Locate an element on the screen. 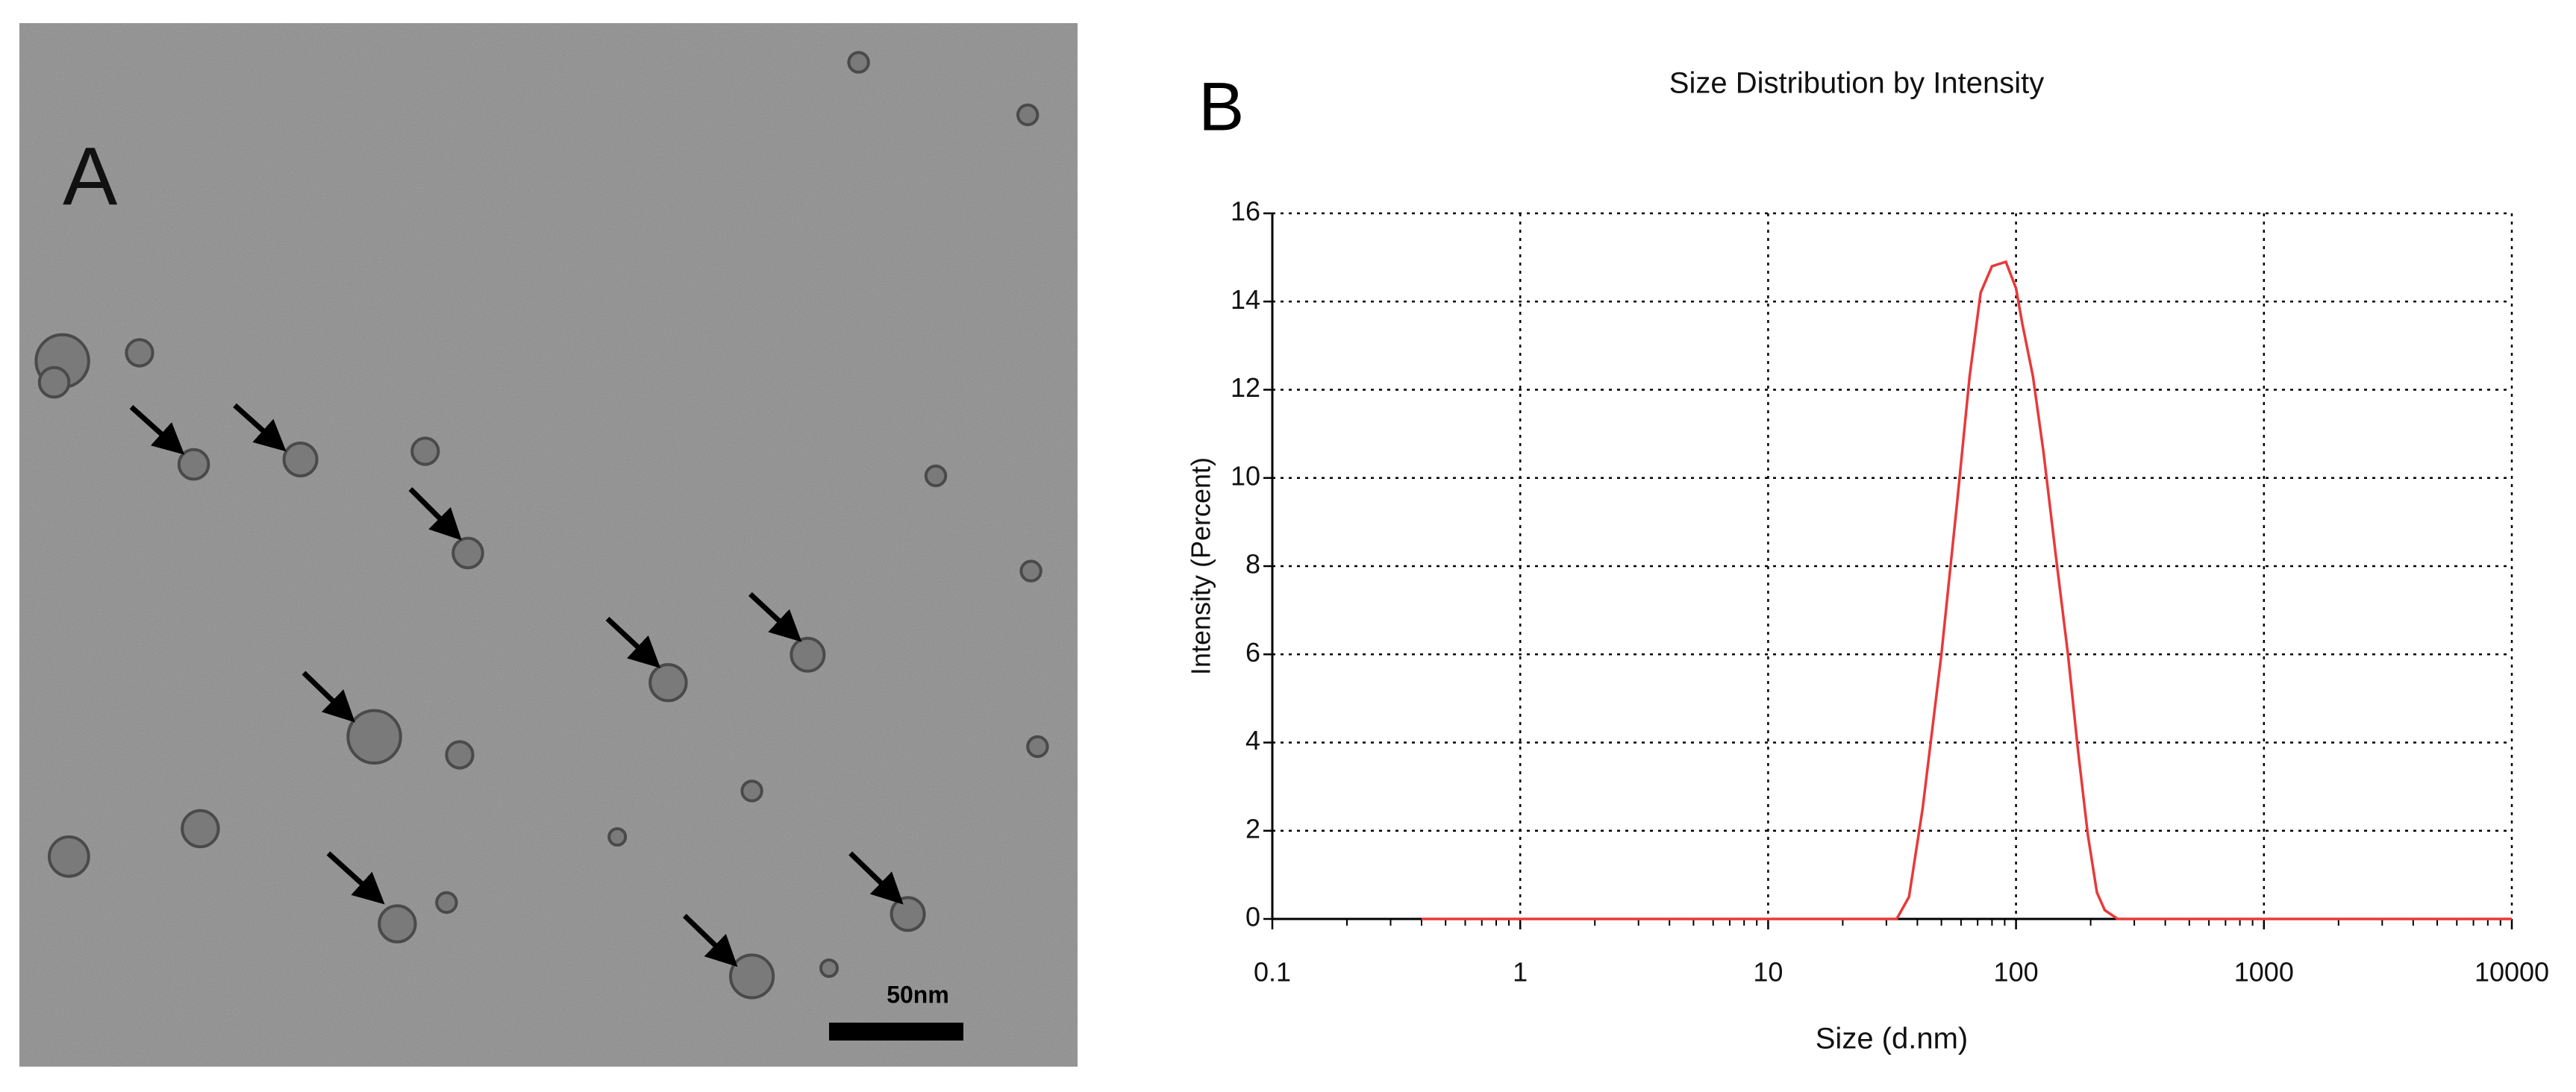 The height and width of the screenshot is (1092, 2576). y-tick-label: 2 is located at coordinates (1252, 828).